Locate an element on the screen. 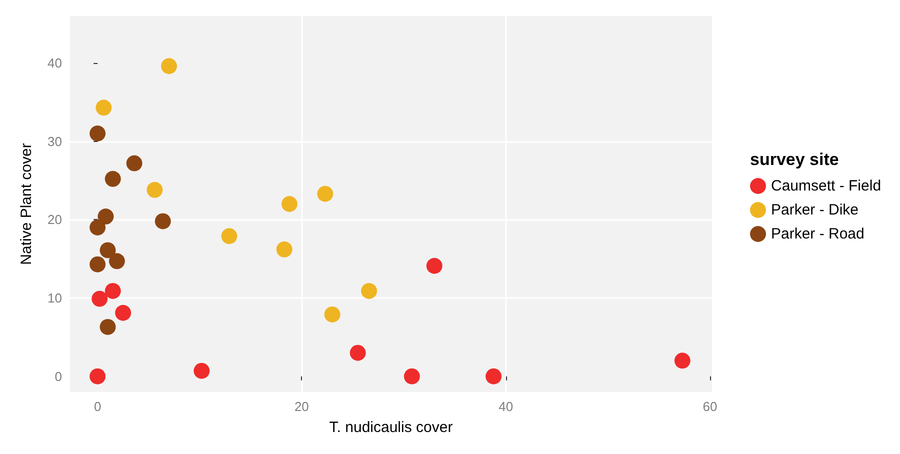 The height and width of the screenshot is (454, 900). y-tick-label: 20 is located at coordinates (55, 220).